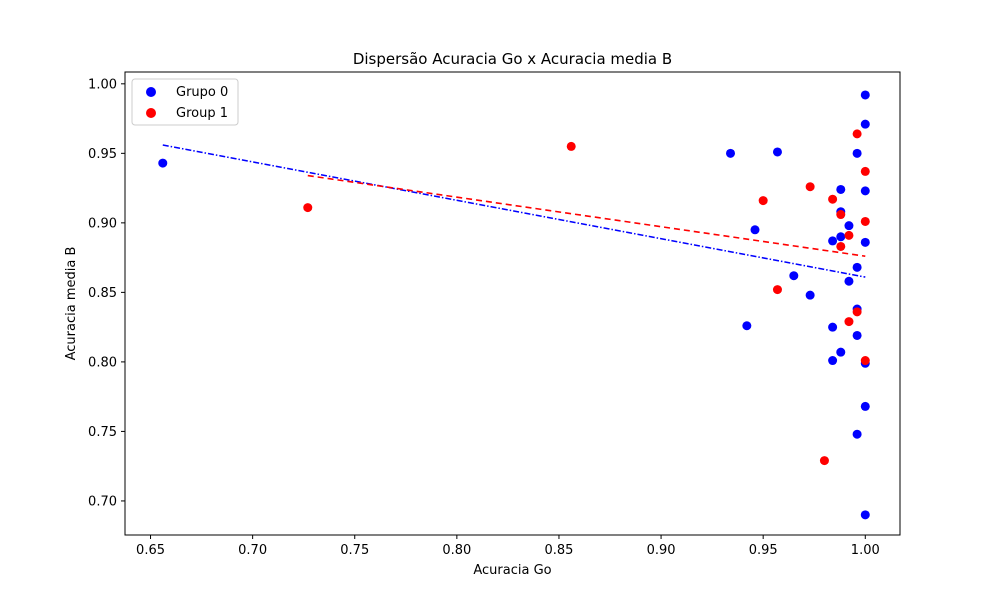 This screenshot has height=600, width=1000. Describe the element at coordinates (102, 154) in the screenshot. I see `y-tick-label: 0.95` at that location.